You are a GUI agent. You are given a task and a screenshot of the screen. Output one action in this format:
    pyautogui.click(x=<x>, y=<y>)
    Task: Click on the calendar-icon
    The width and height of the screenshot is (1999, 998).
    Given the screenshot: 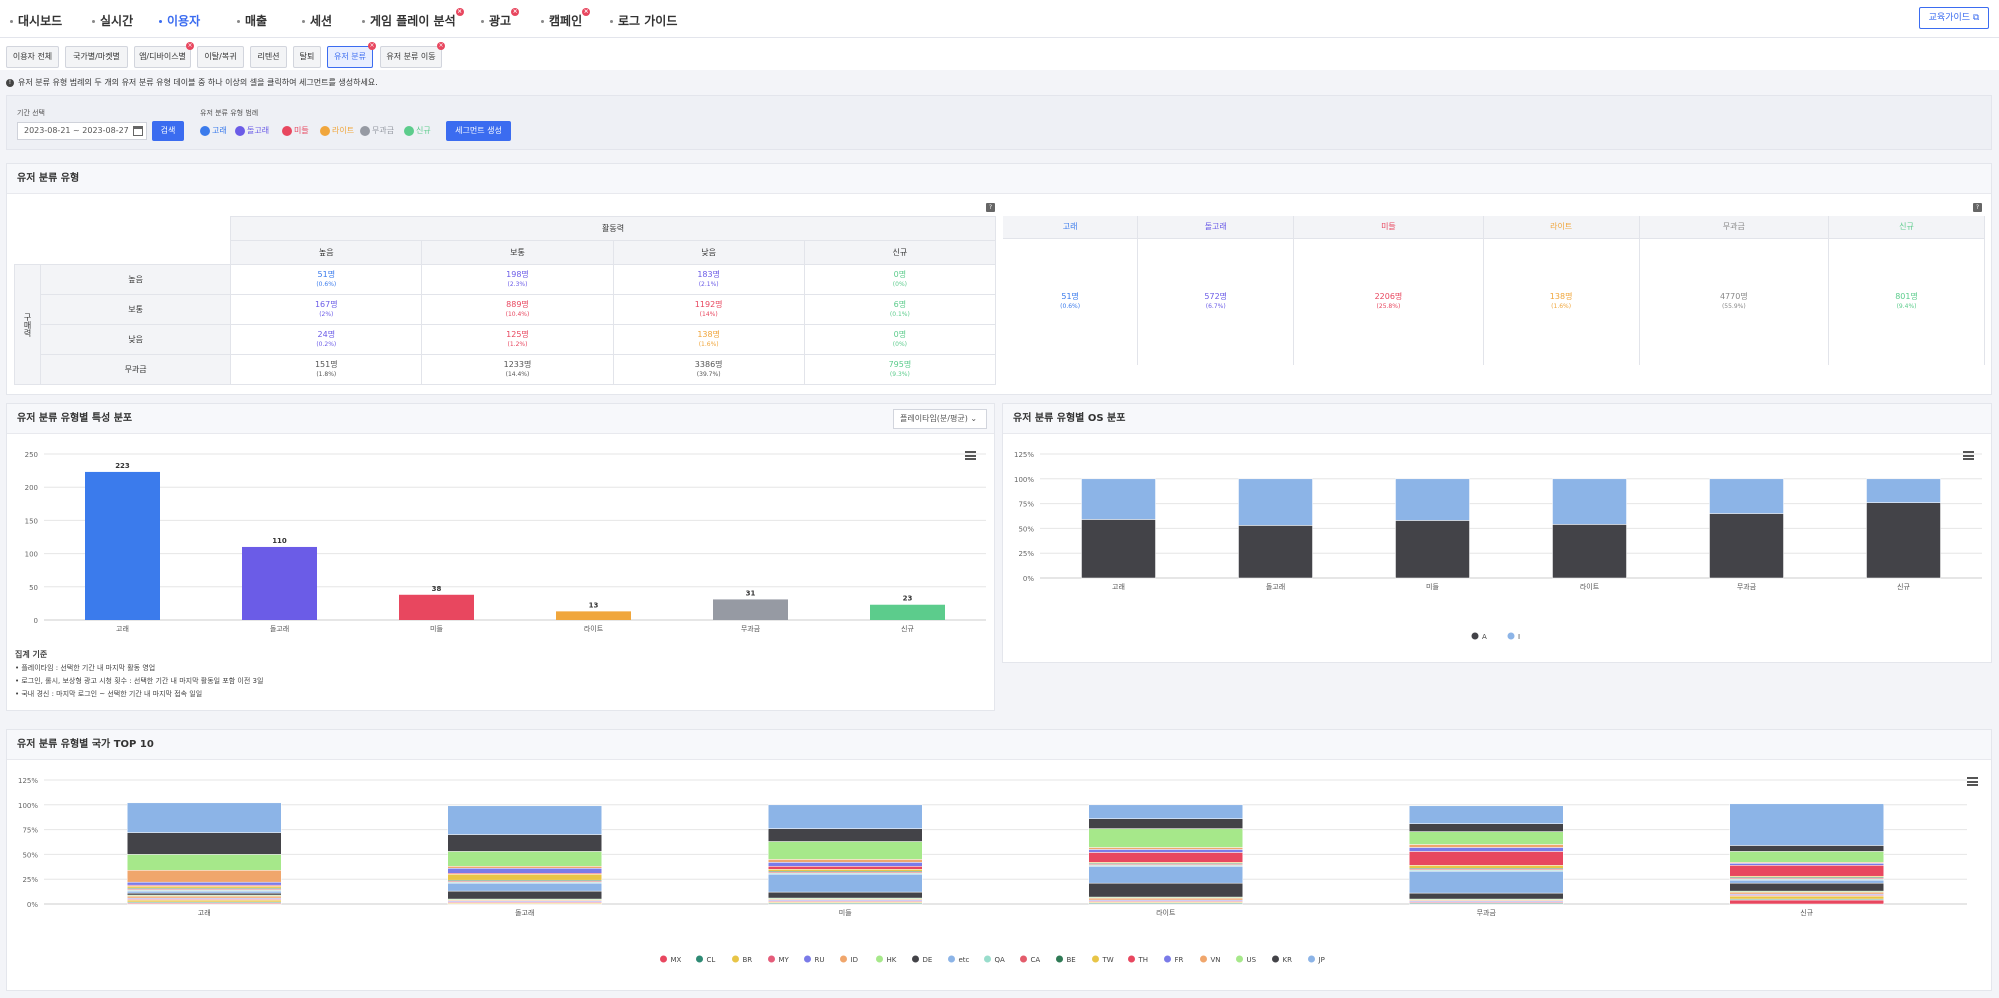 What is the action you would take?
    pyautogui.click(x=138, y=131)
    